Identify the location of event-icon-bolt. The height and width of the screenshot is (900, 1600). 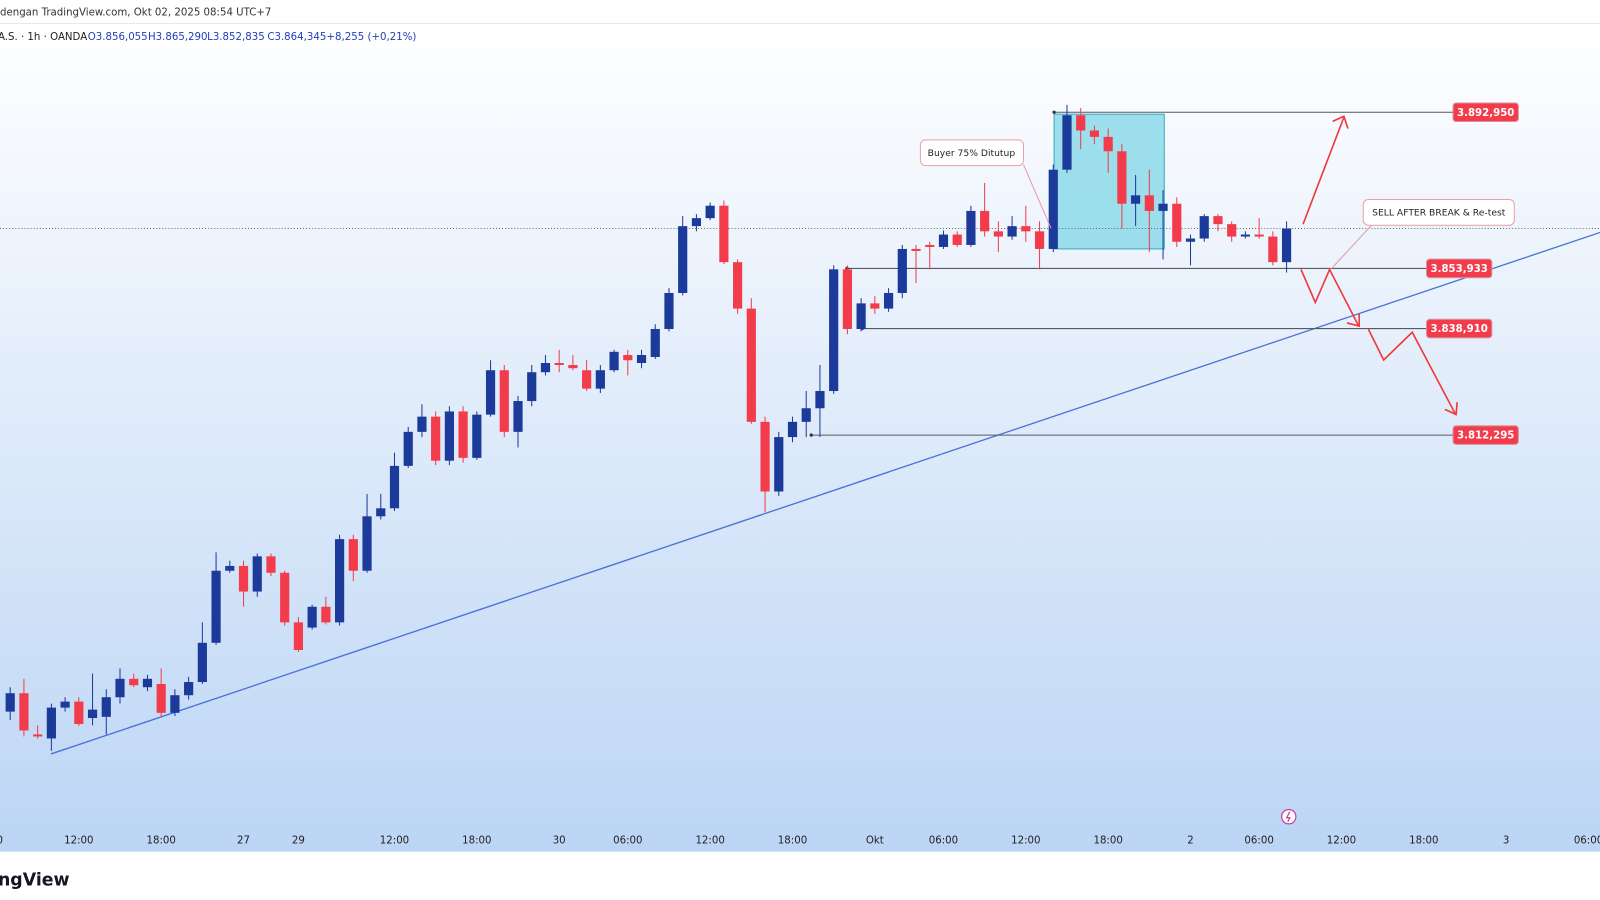
(1288, 817).